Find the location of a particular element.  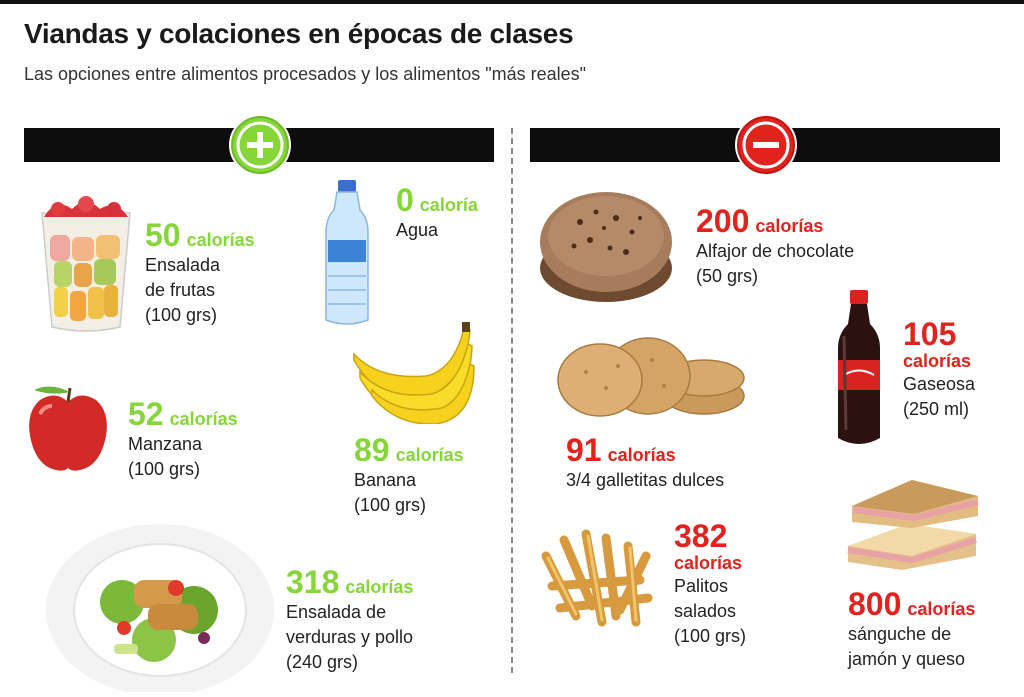

cookies-icon is located at coordinates (651, 379).